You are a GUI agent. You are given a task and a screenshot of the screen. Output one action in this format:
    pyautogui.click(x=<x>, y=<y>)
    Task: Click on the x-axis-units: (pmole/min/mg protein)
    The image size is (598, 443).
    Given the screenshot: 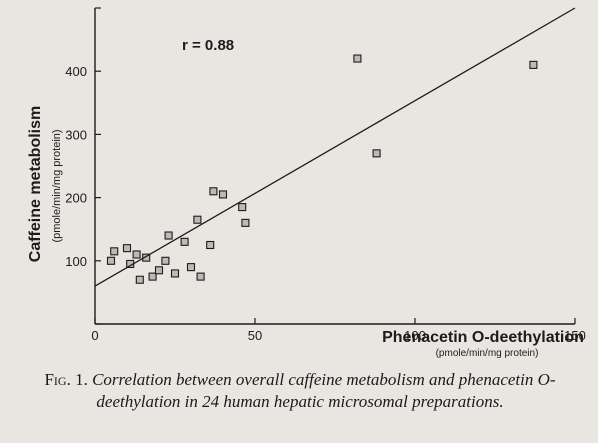 What is the action you would take?
    pyautogui.click(x=487, y=353)
    